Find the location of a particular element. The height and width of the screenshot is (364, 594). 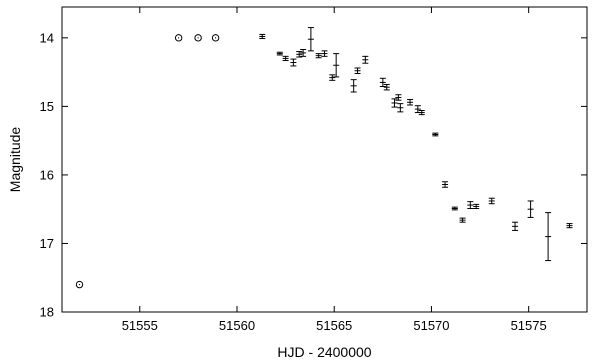

y-axis-title: Magnitude is located at coordinates (15, 160).